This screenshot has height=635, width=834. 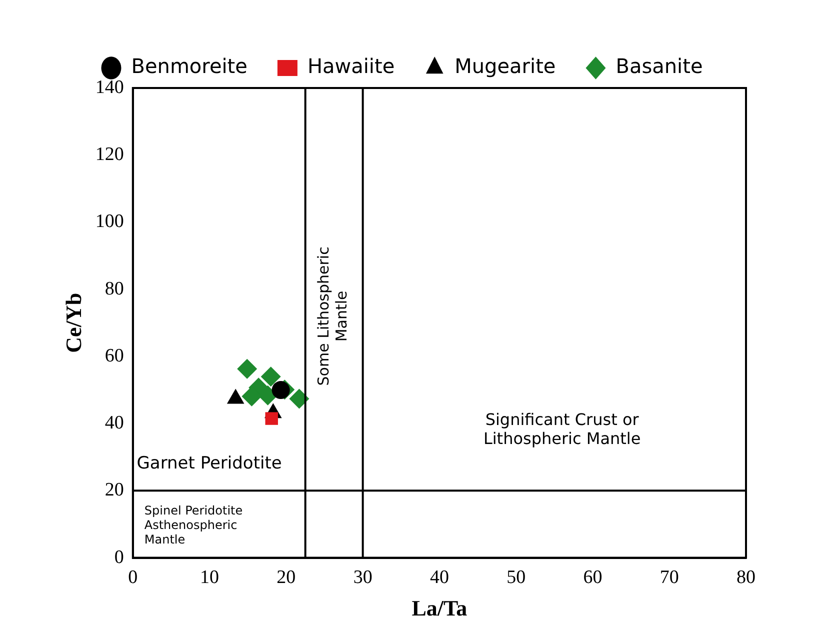 What do you see at coordinates (362, 577) in the screenshot?
I see `x-tick-label: 30` at bounding box center [362, 577].